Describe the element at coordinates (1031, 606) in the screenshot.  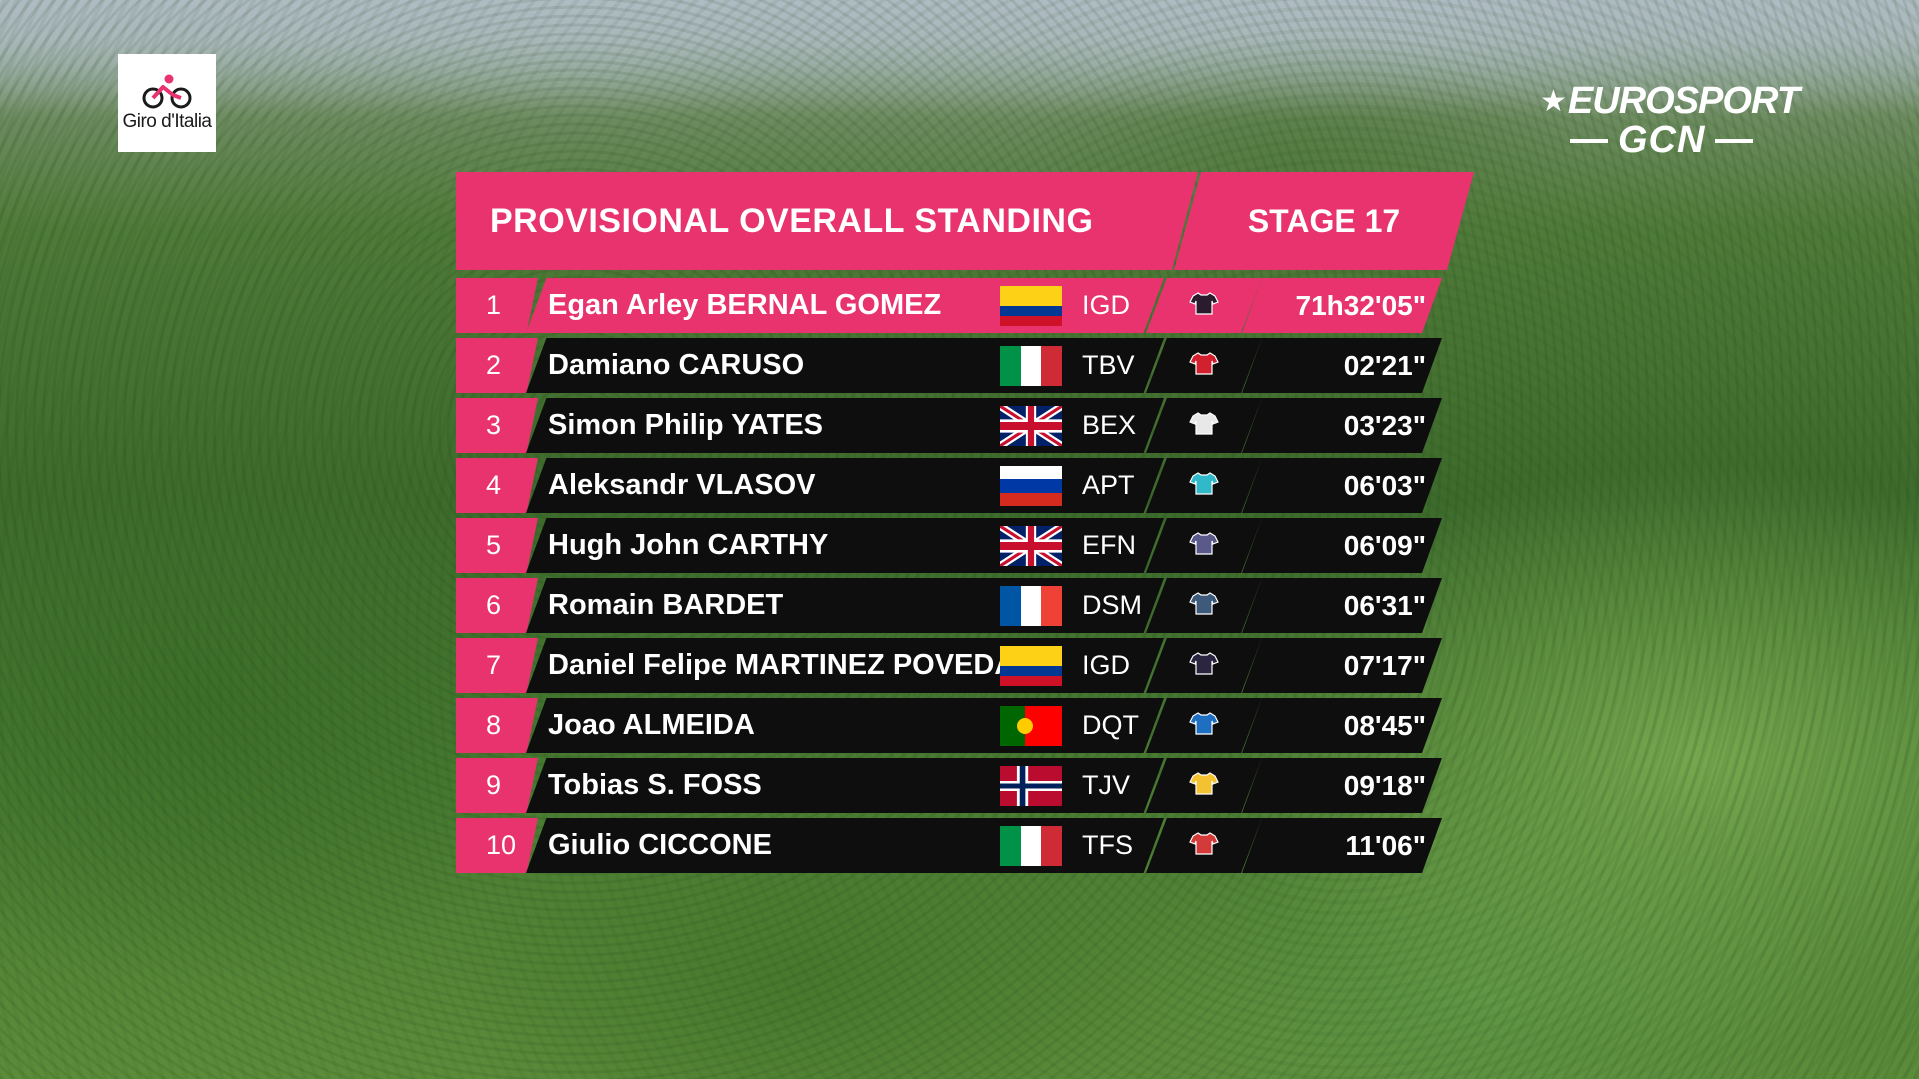
I see `france-flag-icon` at that location.